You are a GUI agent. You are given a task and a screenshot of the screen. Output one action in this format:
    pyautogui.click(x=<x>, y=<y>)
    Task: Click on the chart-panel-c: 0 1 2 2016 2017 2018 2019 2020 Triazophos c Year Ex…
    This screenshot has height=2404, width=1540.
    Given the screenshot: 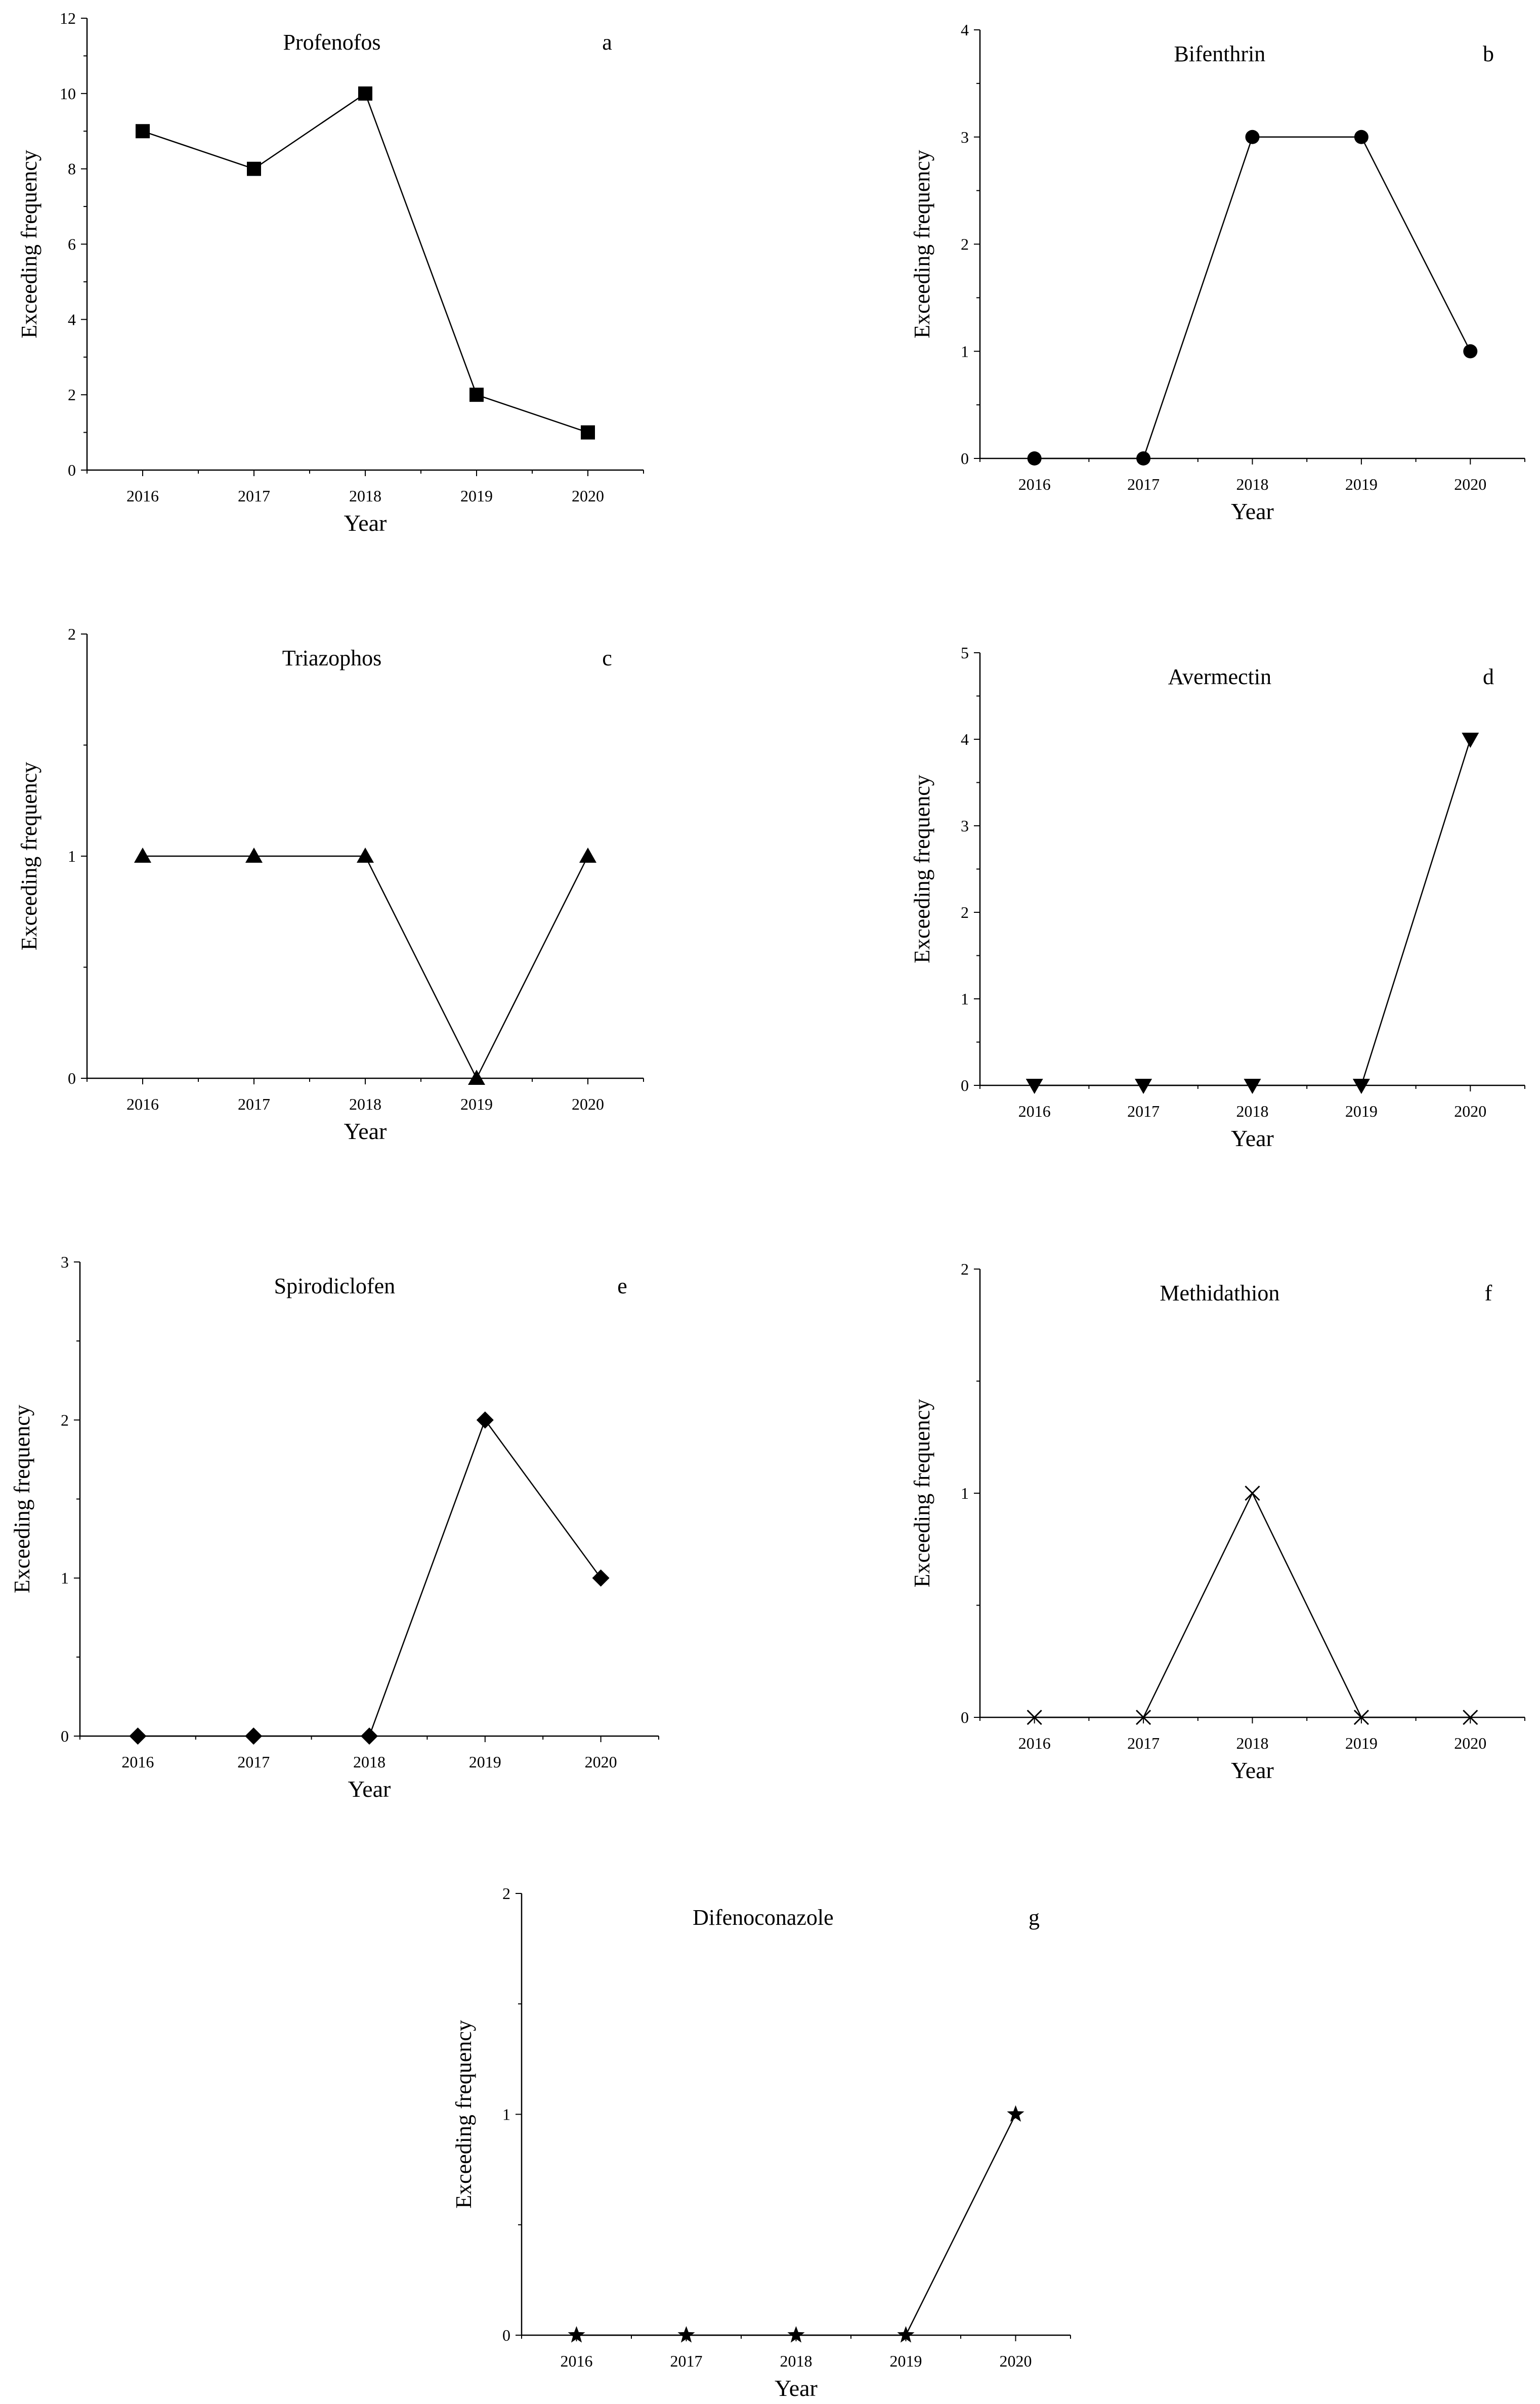 What is the action you would take?
    pyautogui.click(x=331, y=884)
    